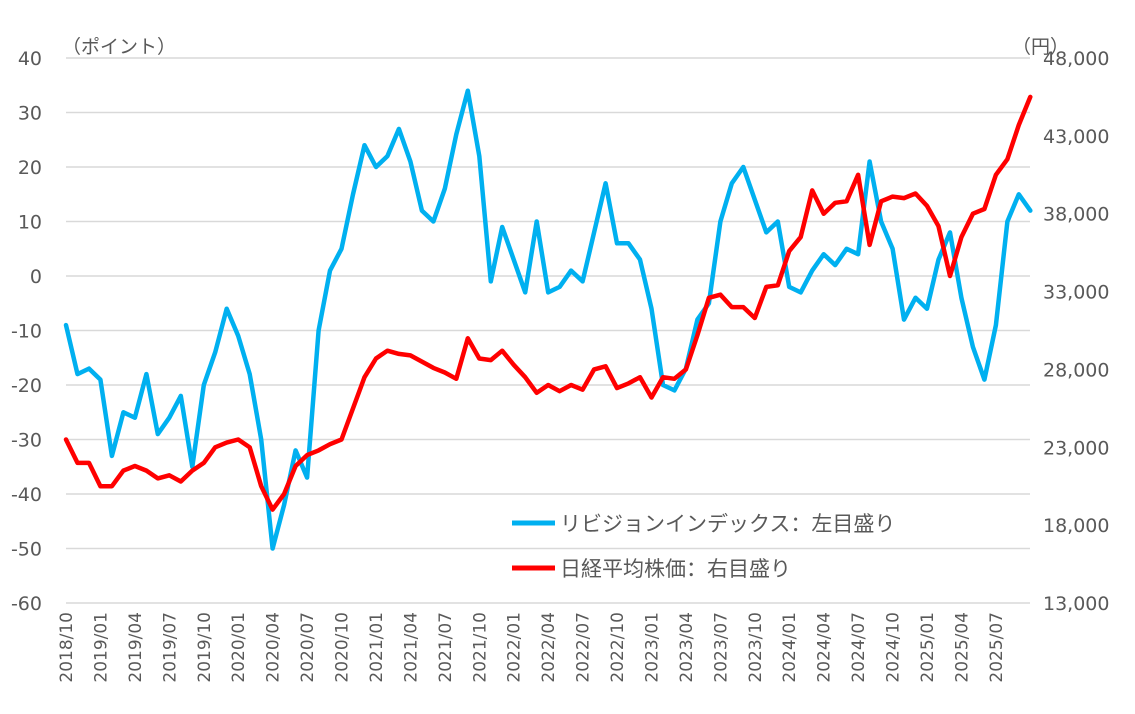 The width and height of the screenshot is (1135, 714). I want to click on x-tick-label: 2019/07, so click(170, 647).